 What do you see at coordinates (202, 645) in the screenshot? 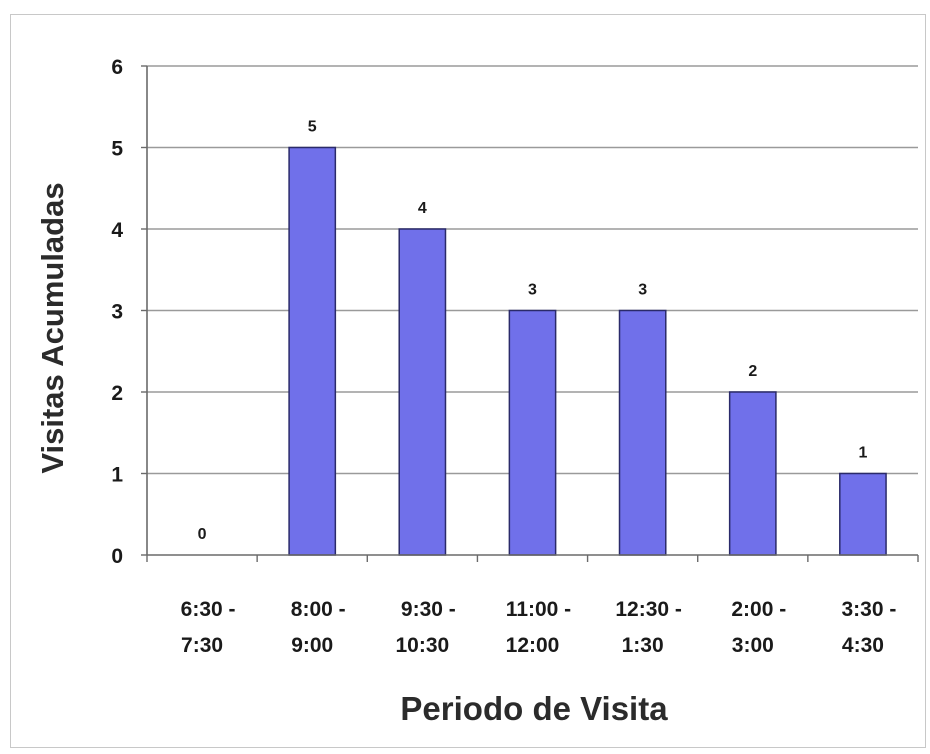
I see `x-tick-label: 7:30` at bounding box center [202, 645].